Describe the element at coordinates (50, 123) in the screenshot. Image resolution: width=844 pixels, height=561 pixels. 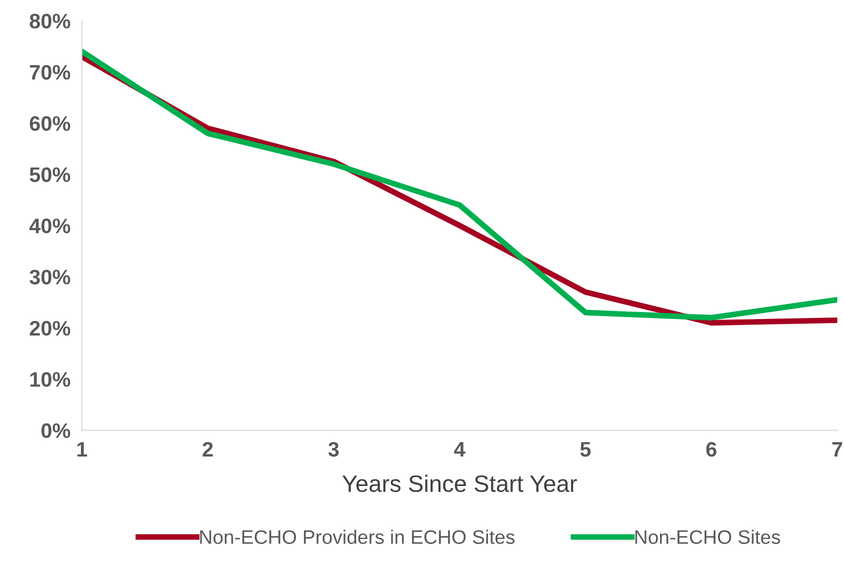
I see `y-tick-label: 60%` at that location.